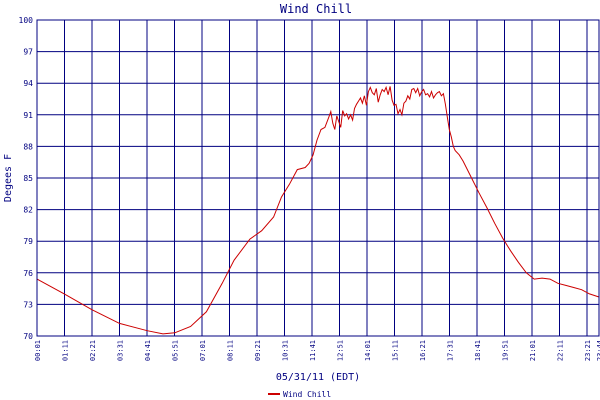  Describe the element at coordinates (307, 394) in the screenshot. I see `legend-label: Wind Chill` at that location.